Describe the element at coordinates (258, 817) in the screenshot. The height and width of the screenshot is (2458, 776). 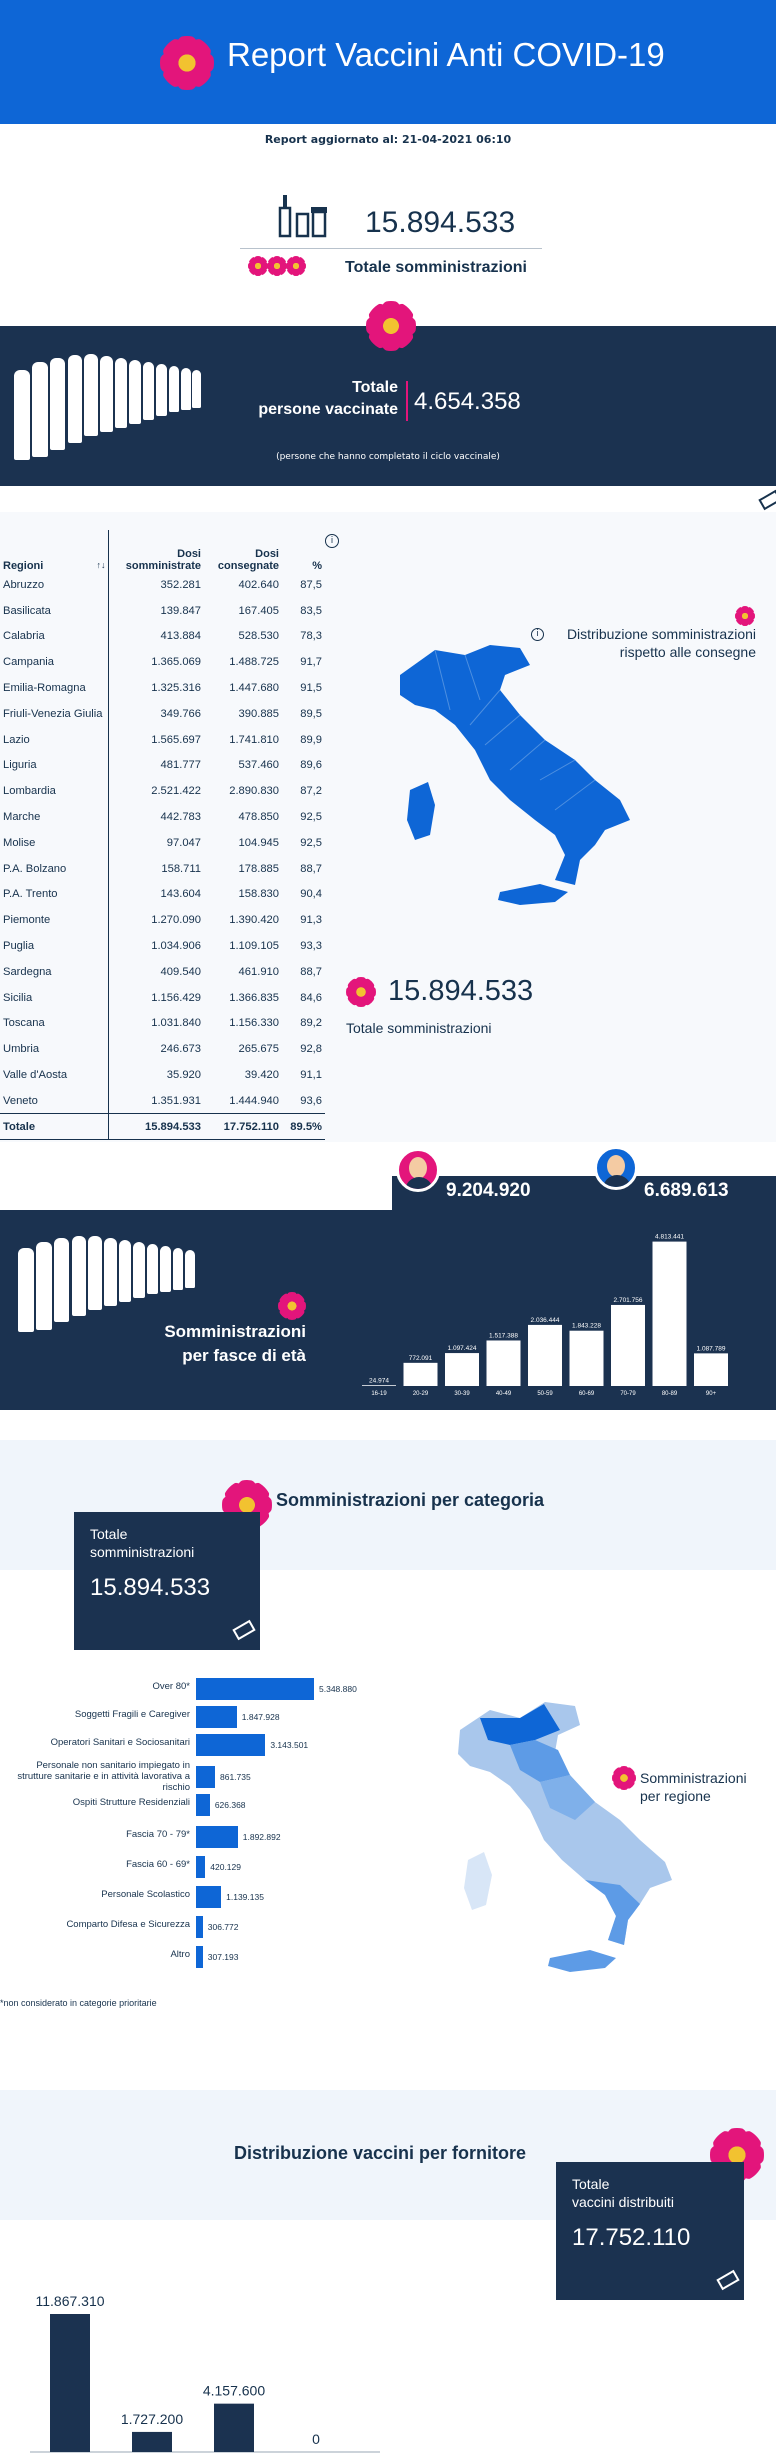
I see `region-value: 478.850` at that location.